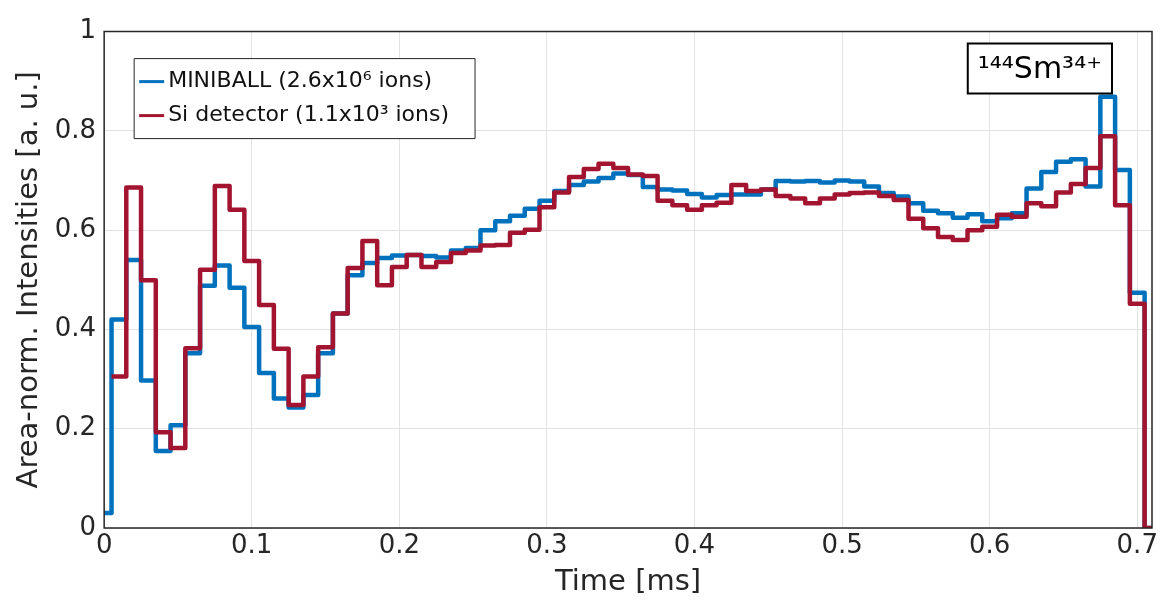 Image resolution: width=1174 pixels, height=612 pixels. What do you see at coordinates (1039, 68) in the screenshot?
I see `annotation: ¹⁴⁴Sm³⁴⁺` at bounding box center [1039, 68].